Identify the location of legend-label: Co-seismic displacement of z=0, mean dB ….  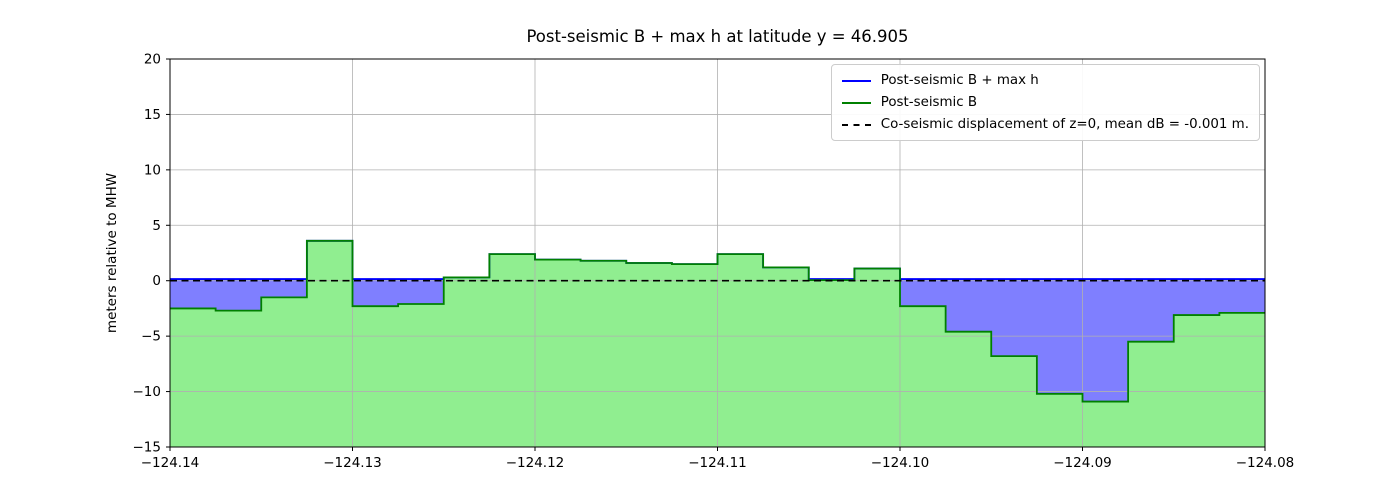
(1064, 124).